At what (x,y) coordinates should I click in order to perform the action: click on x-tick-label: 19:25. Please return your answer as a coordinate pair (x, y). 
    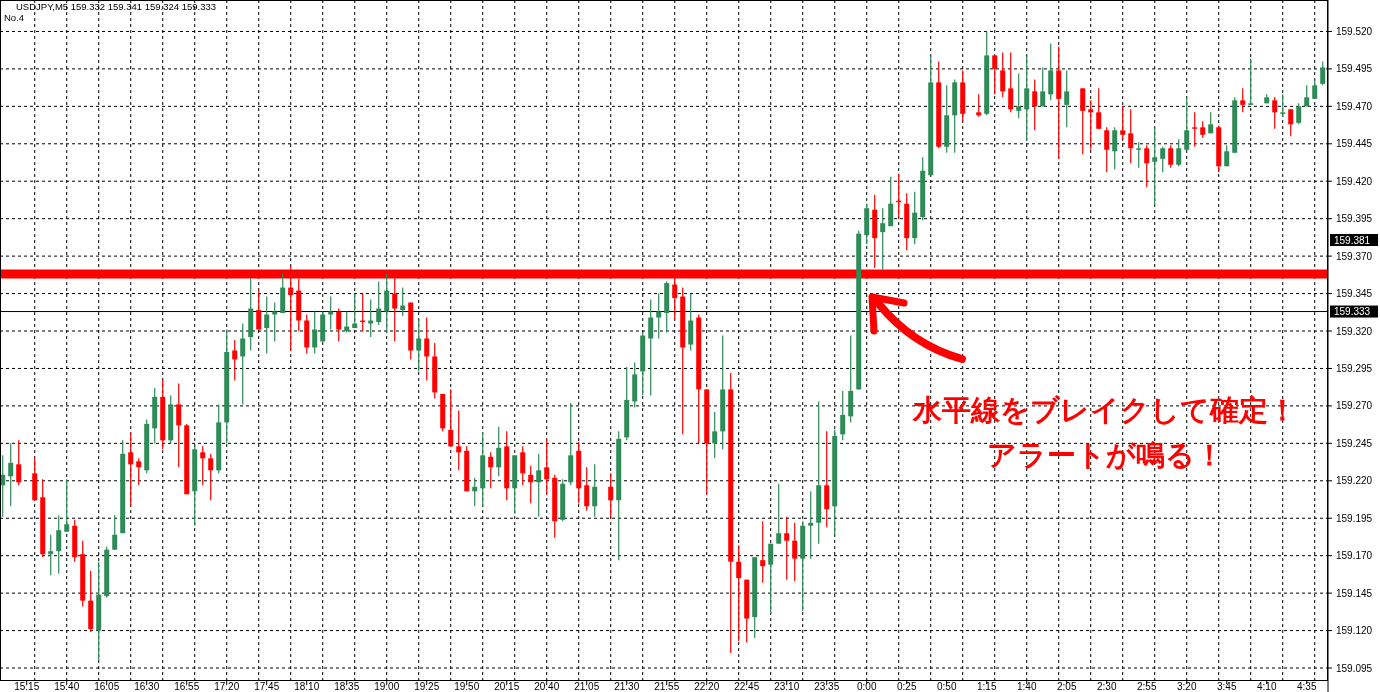
    Looking at the image, I should click on (427, 686).